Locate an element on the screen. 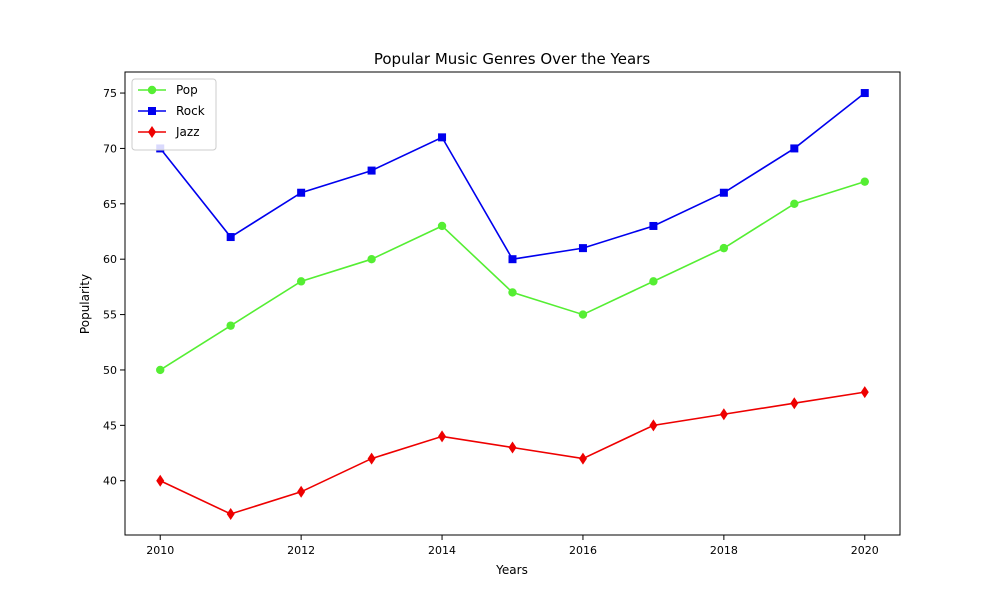 Image resolution: width=1000 pixels, height=600 pixels. y-tick-label-40: 40 is located at coordinates (110, 481).